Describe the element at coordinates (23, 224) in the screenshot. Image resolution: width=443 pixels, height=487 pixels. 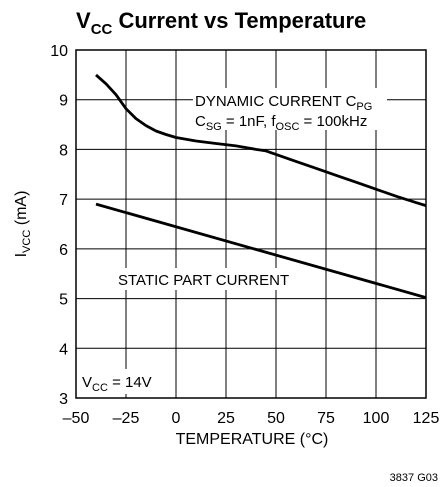
I see `y-axis-label: IVCC (mA)` at that location.